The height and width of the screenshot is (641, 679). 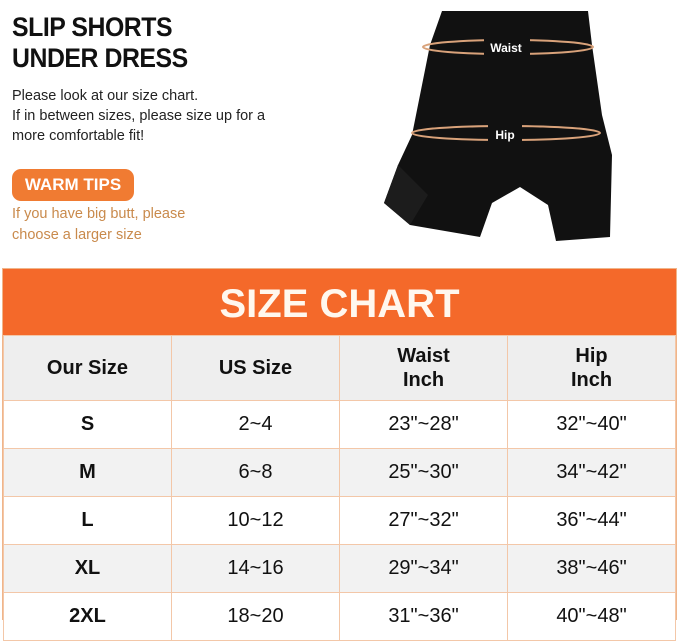 What do you see at coordinates (423, 472) in the screenshot?
I see `table-cell: 25"~30"` at bounding box center [423, 472].